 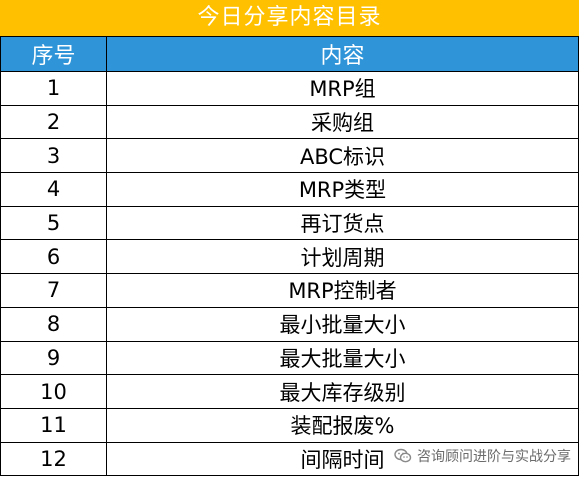 I want to click on row-index: 7, so click(x=53, y=290).